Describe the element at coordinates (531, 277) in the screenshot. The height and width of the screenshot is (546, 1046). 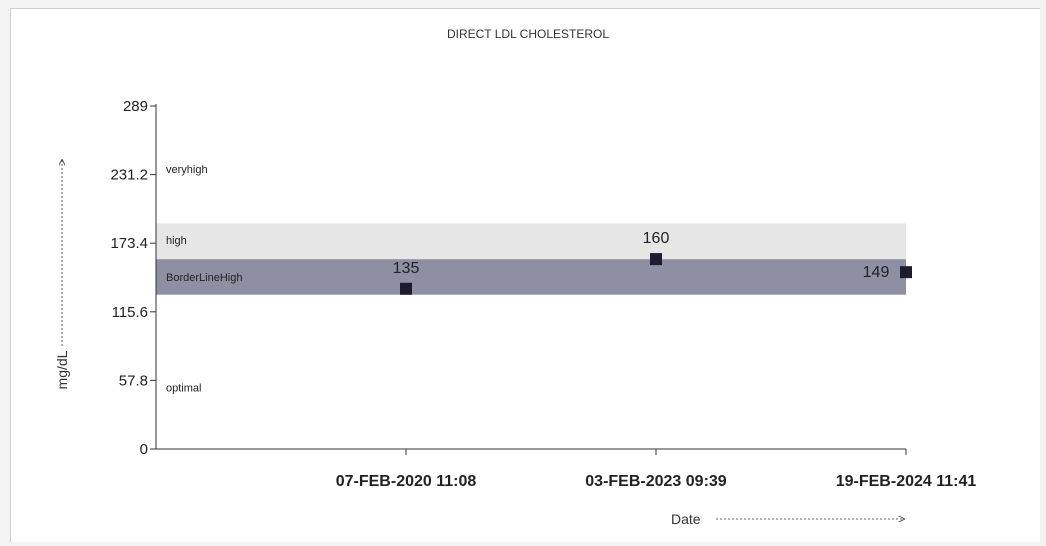
I see `band-borderlinehigh` at that location.